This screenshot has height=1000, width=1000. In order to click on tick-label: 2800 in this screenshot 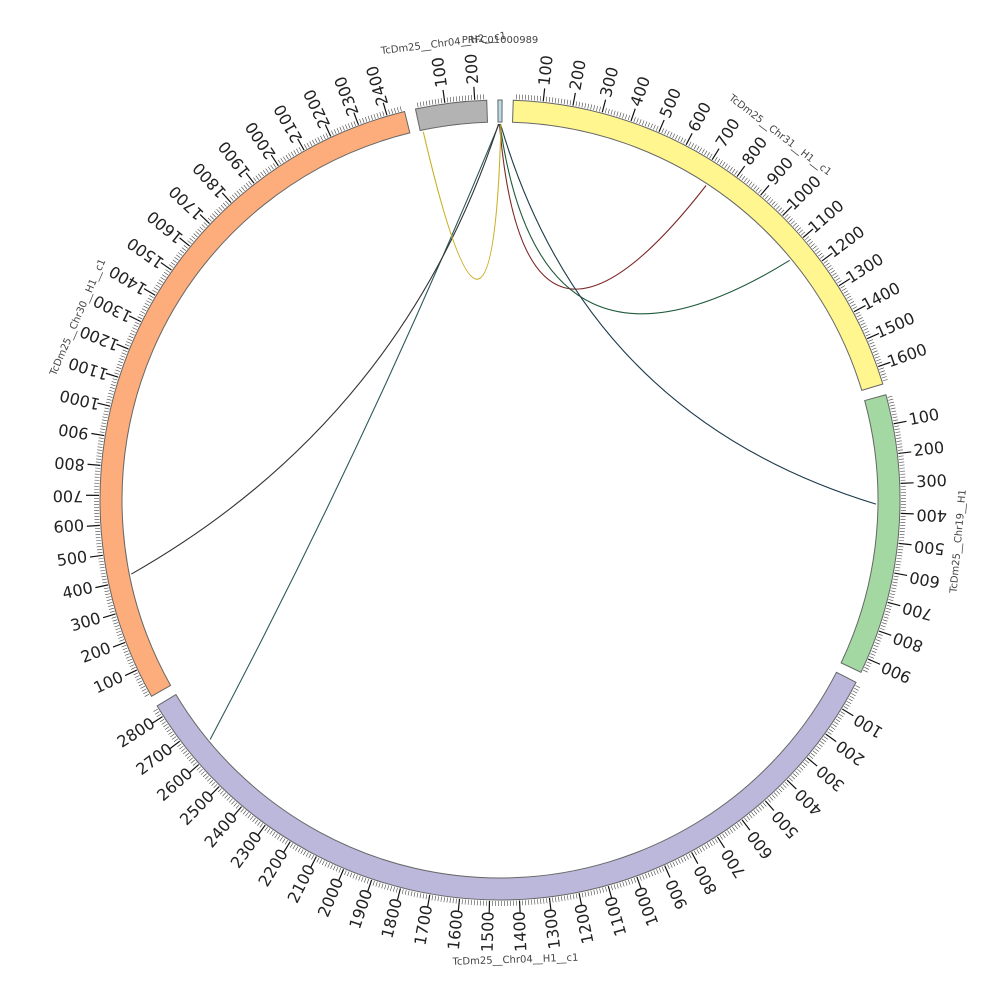, I will do `click(136, 733)`.